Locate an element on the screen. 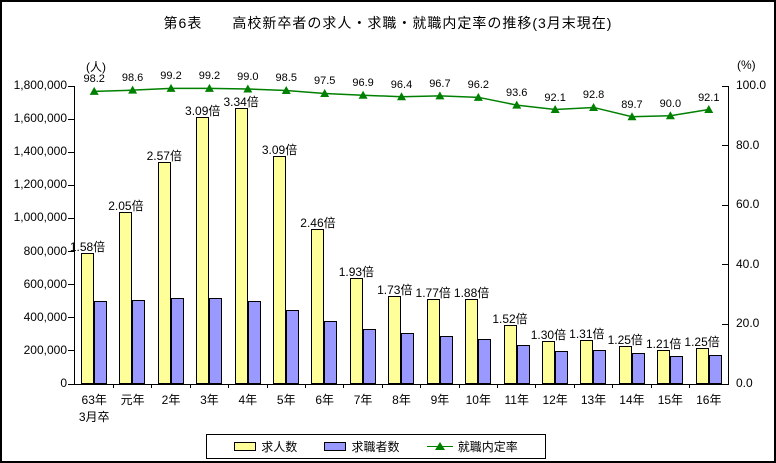  kyushokushasu-swatch-icon is located at coordinates (335, 446).